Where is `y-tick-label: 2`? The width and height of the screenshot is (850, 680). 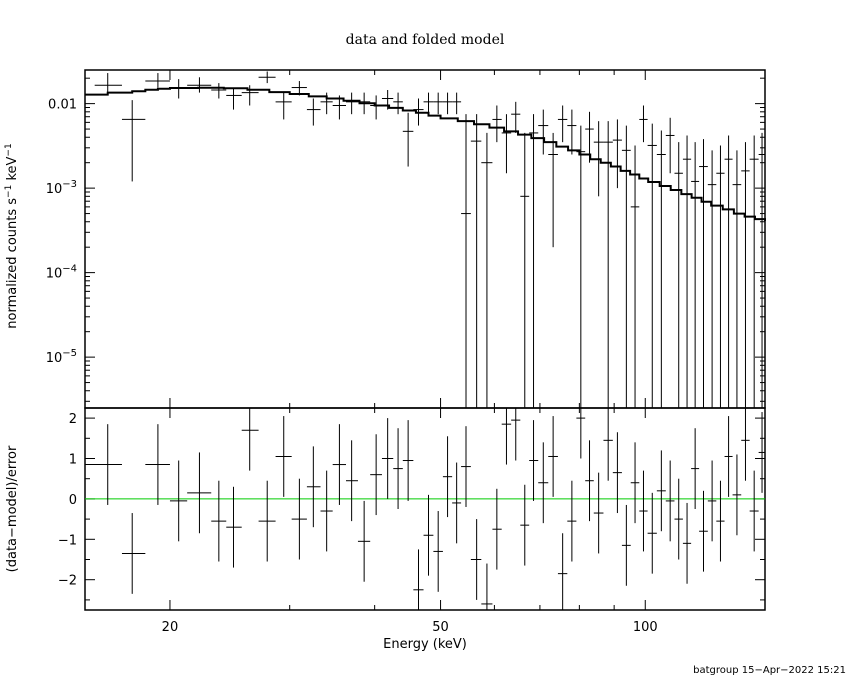 y-tick-label: 2 is located at coordinates (73, 419).